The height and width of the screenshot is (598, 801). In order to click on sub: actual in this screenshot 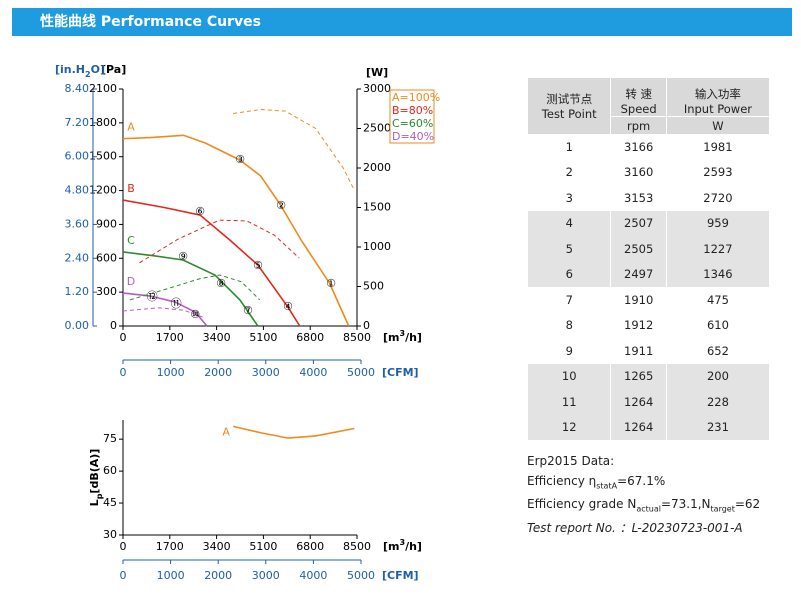, I will do `click(648, 509)`.